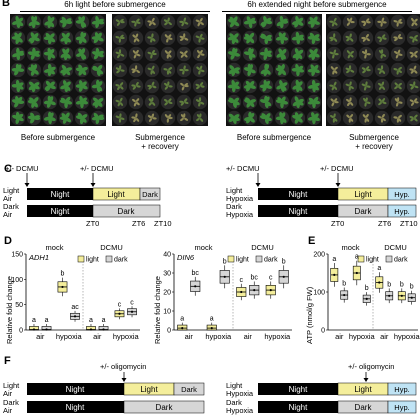 This screenshot has width=420, height=420. What do you see at coordinates (395, 247) in the screenshot?
I see `group-label: DCMU` at bounding box center [395, 247].